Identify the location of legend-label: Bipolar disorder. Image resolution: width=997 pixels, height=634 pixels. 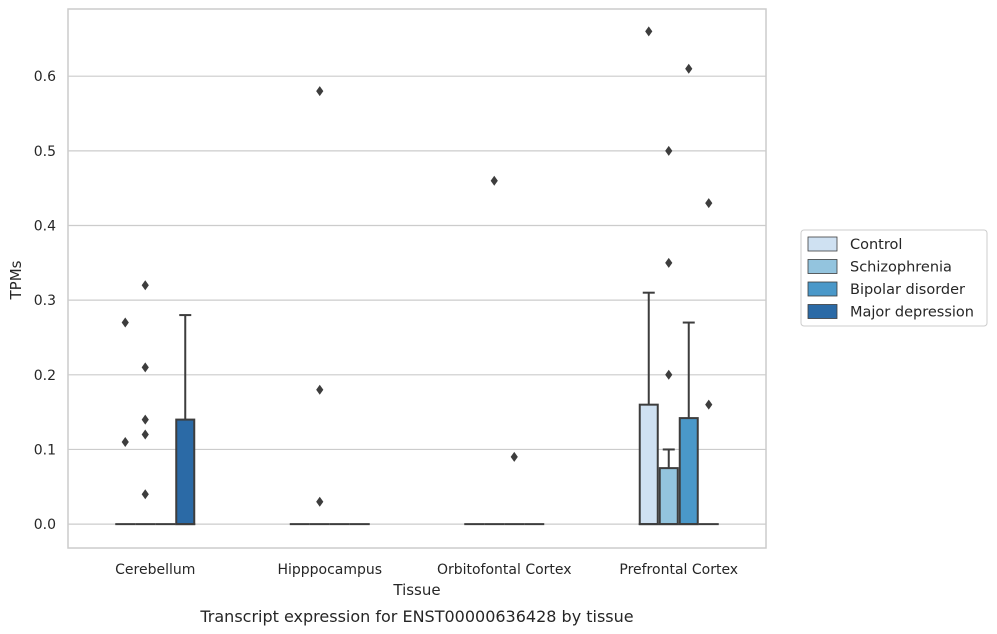
(907, 290).